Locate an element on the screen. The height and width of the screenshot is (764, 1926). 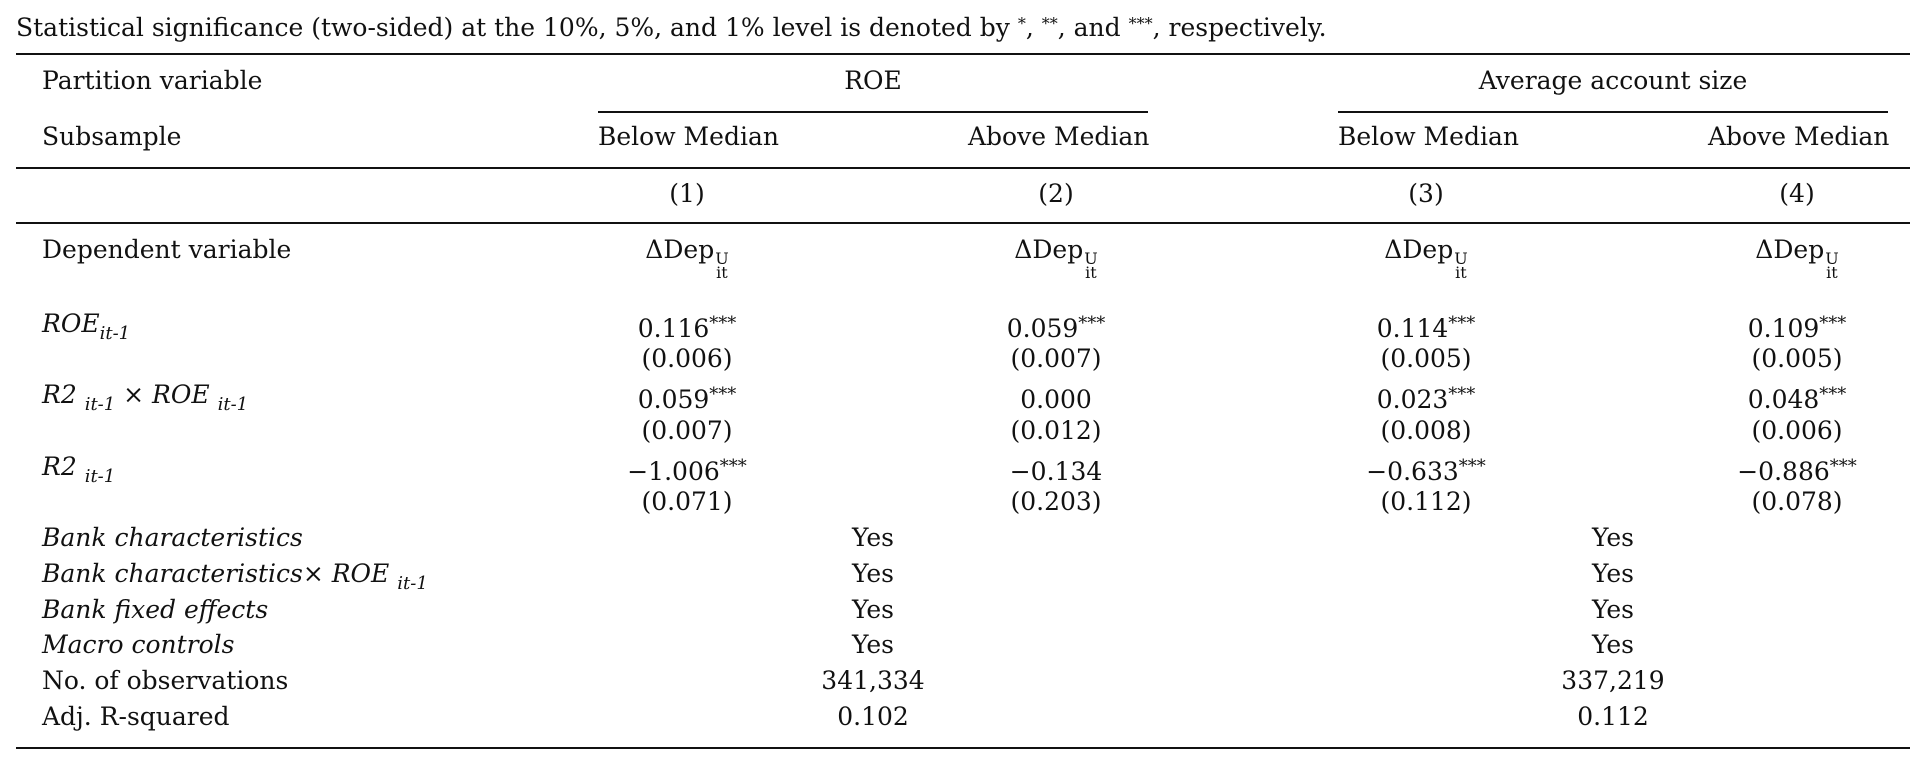
column-number-3: (3) is located at coordinates (1426, 193).